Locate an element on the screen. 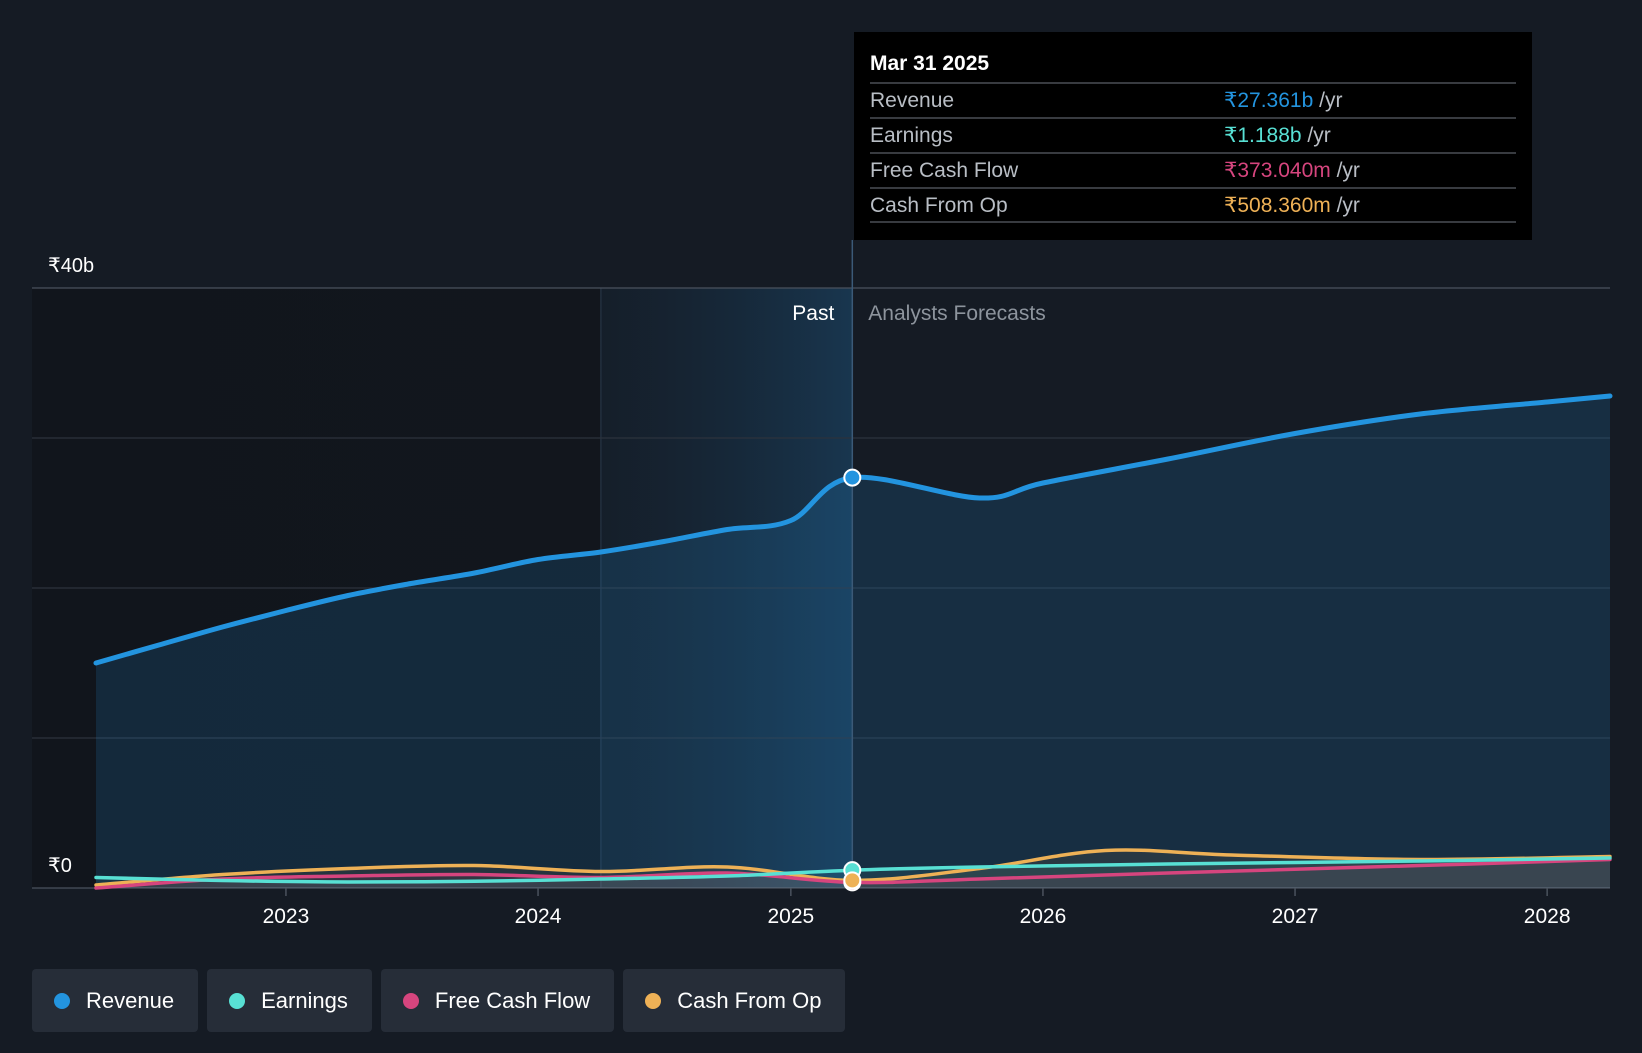 The height and width of the screenshot is (1053, 1642). legend-item-earnings: Earnings is located at coordinates (289, 1000).